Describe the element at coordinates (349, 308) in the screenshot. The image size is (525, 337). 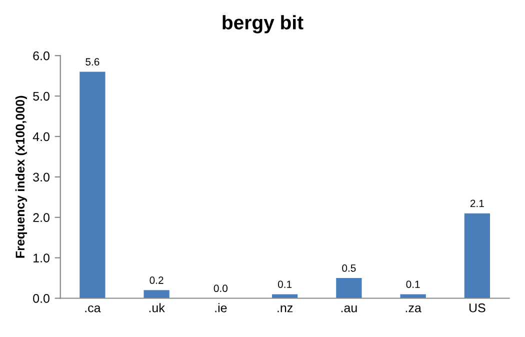
I see `x-tick-label: .au` at that location.